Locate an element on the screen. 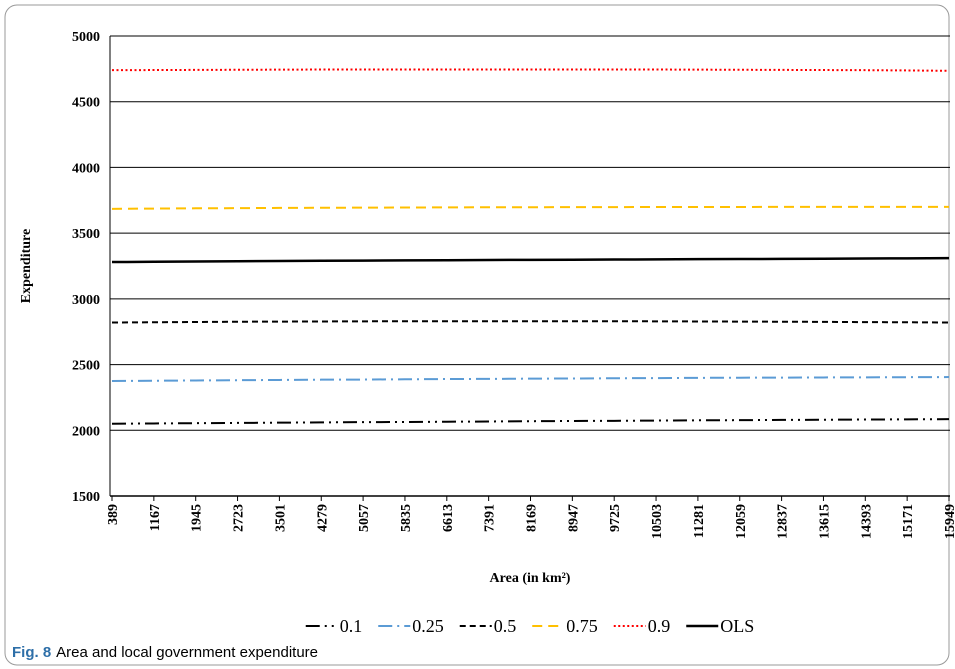 The width and height of the screenshot is (955, 669). legend-label: 0.75 is located at coordinates (582, 626).